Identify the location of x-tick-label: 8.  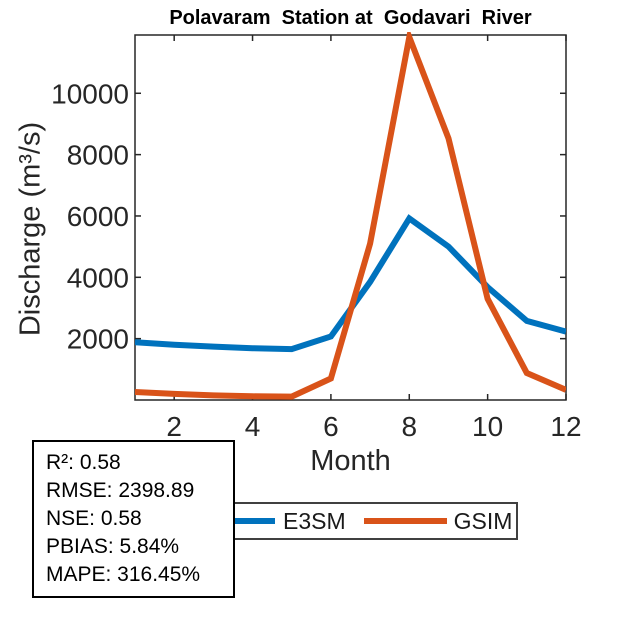
(409, 426).